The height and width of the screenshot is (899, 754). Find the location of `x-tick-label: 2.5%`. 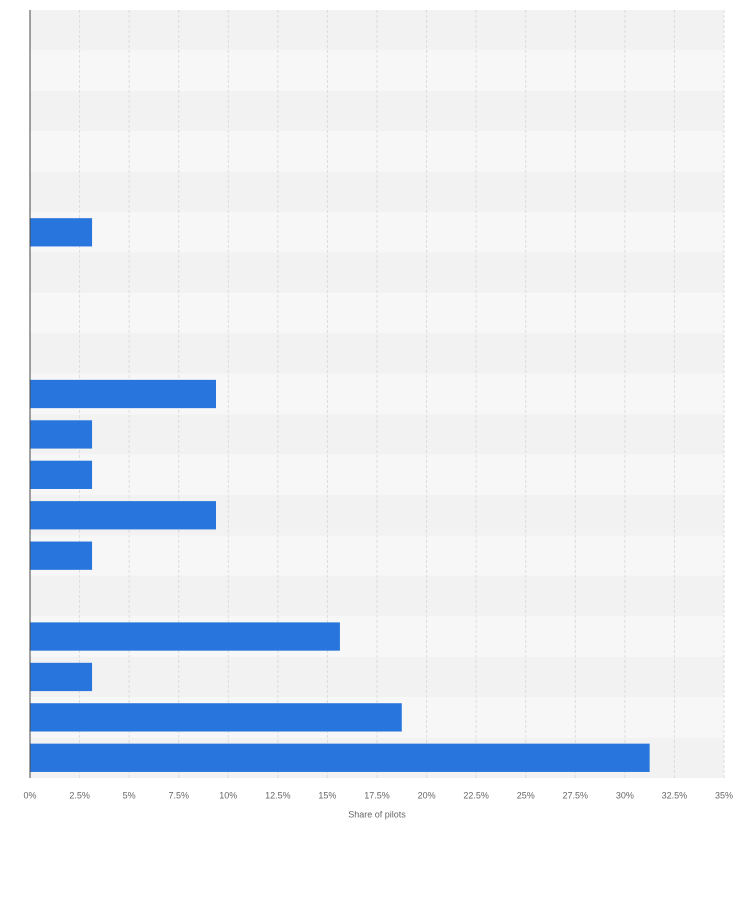

x-tick-label: 2.5% is located at coordinates (79, 795).